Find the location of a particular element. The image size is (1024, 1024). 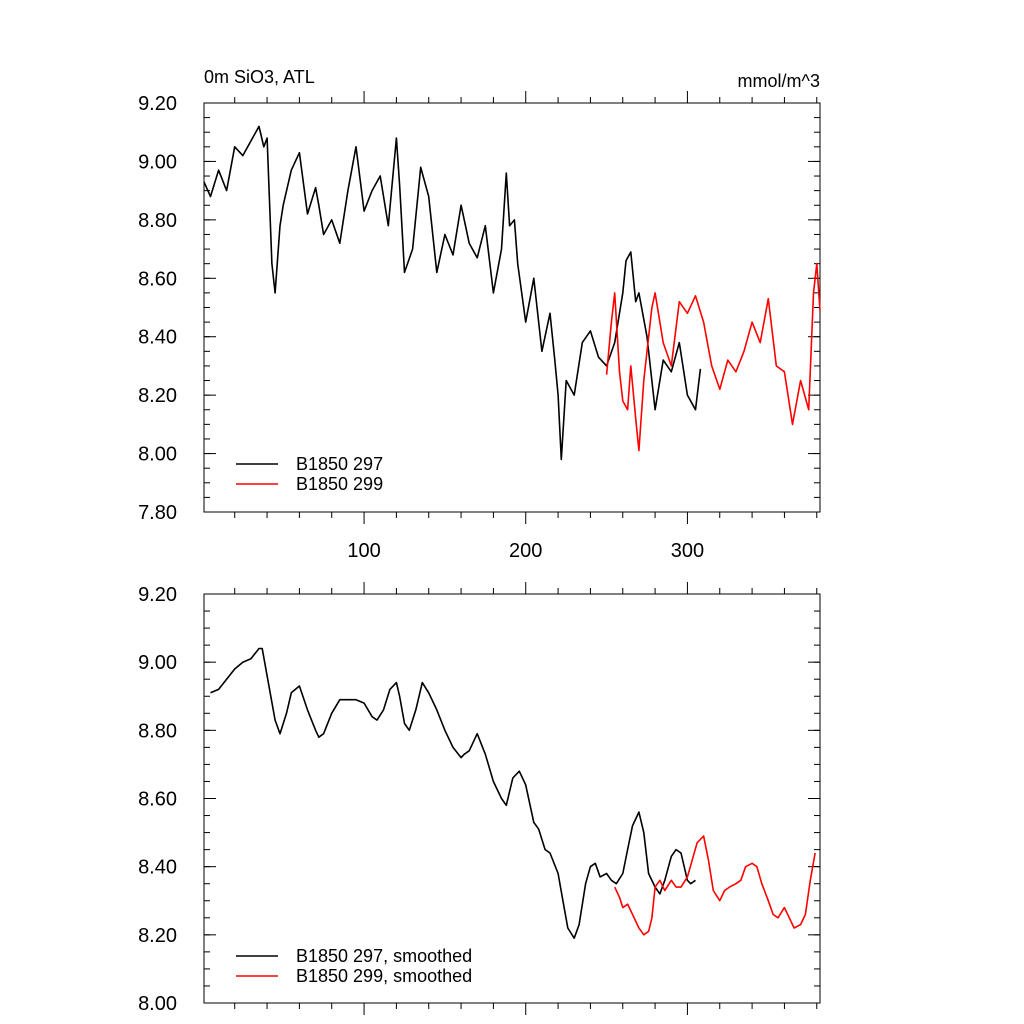

y-tick-label: 7.80 is located at coordinates (157, 513).